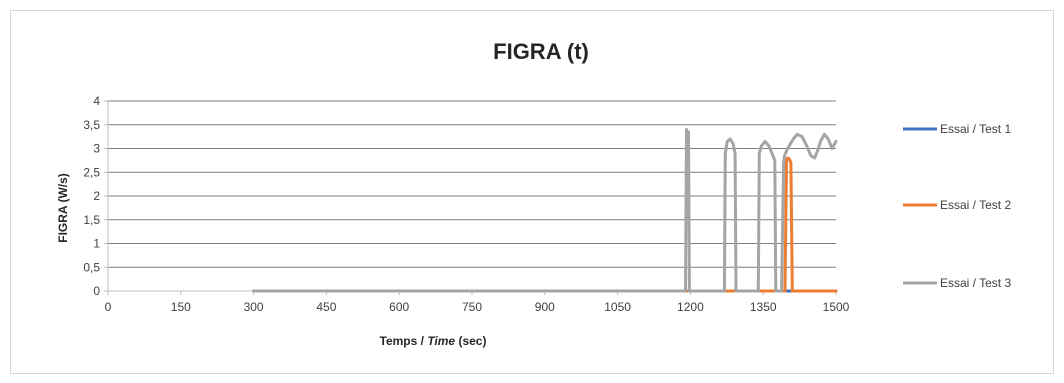  Describe the element at coordinates (975, 129) in the screenshot. I see `legend-label-test-1: Essai / Test 1` at that location.